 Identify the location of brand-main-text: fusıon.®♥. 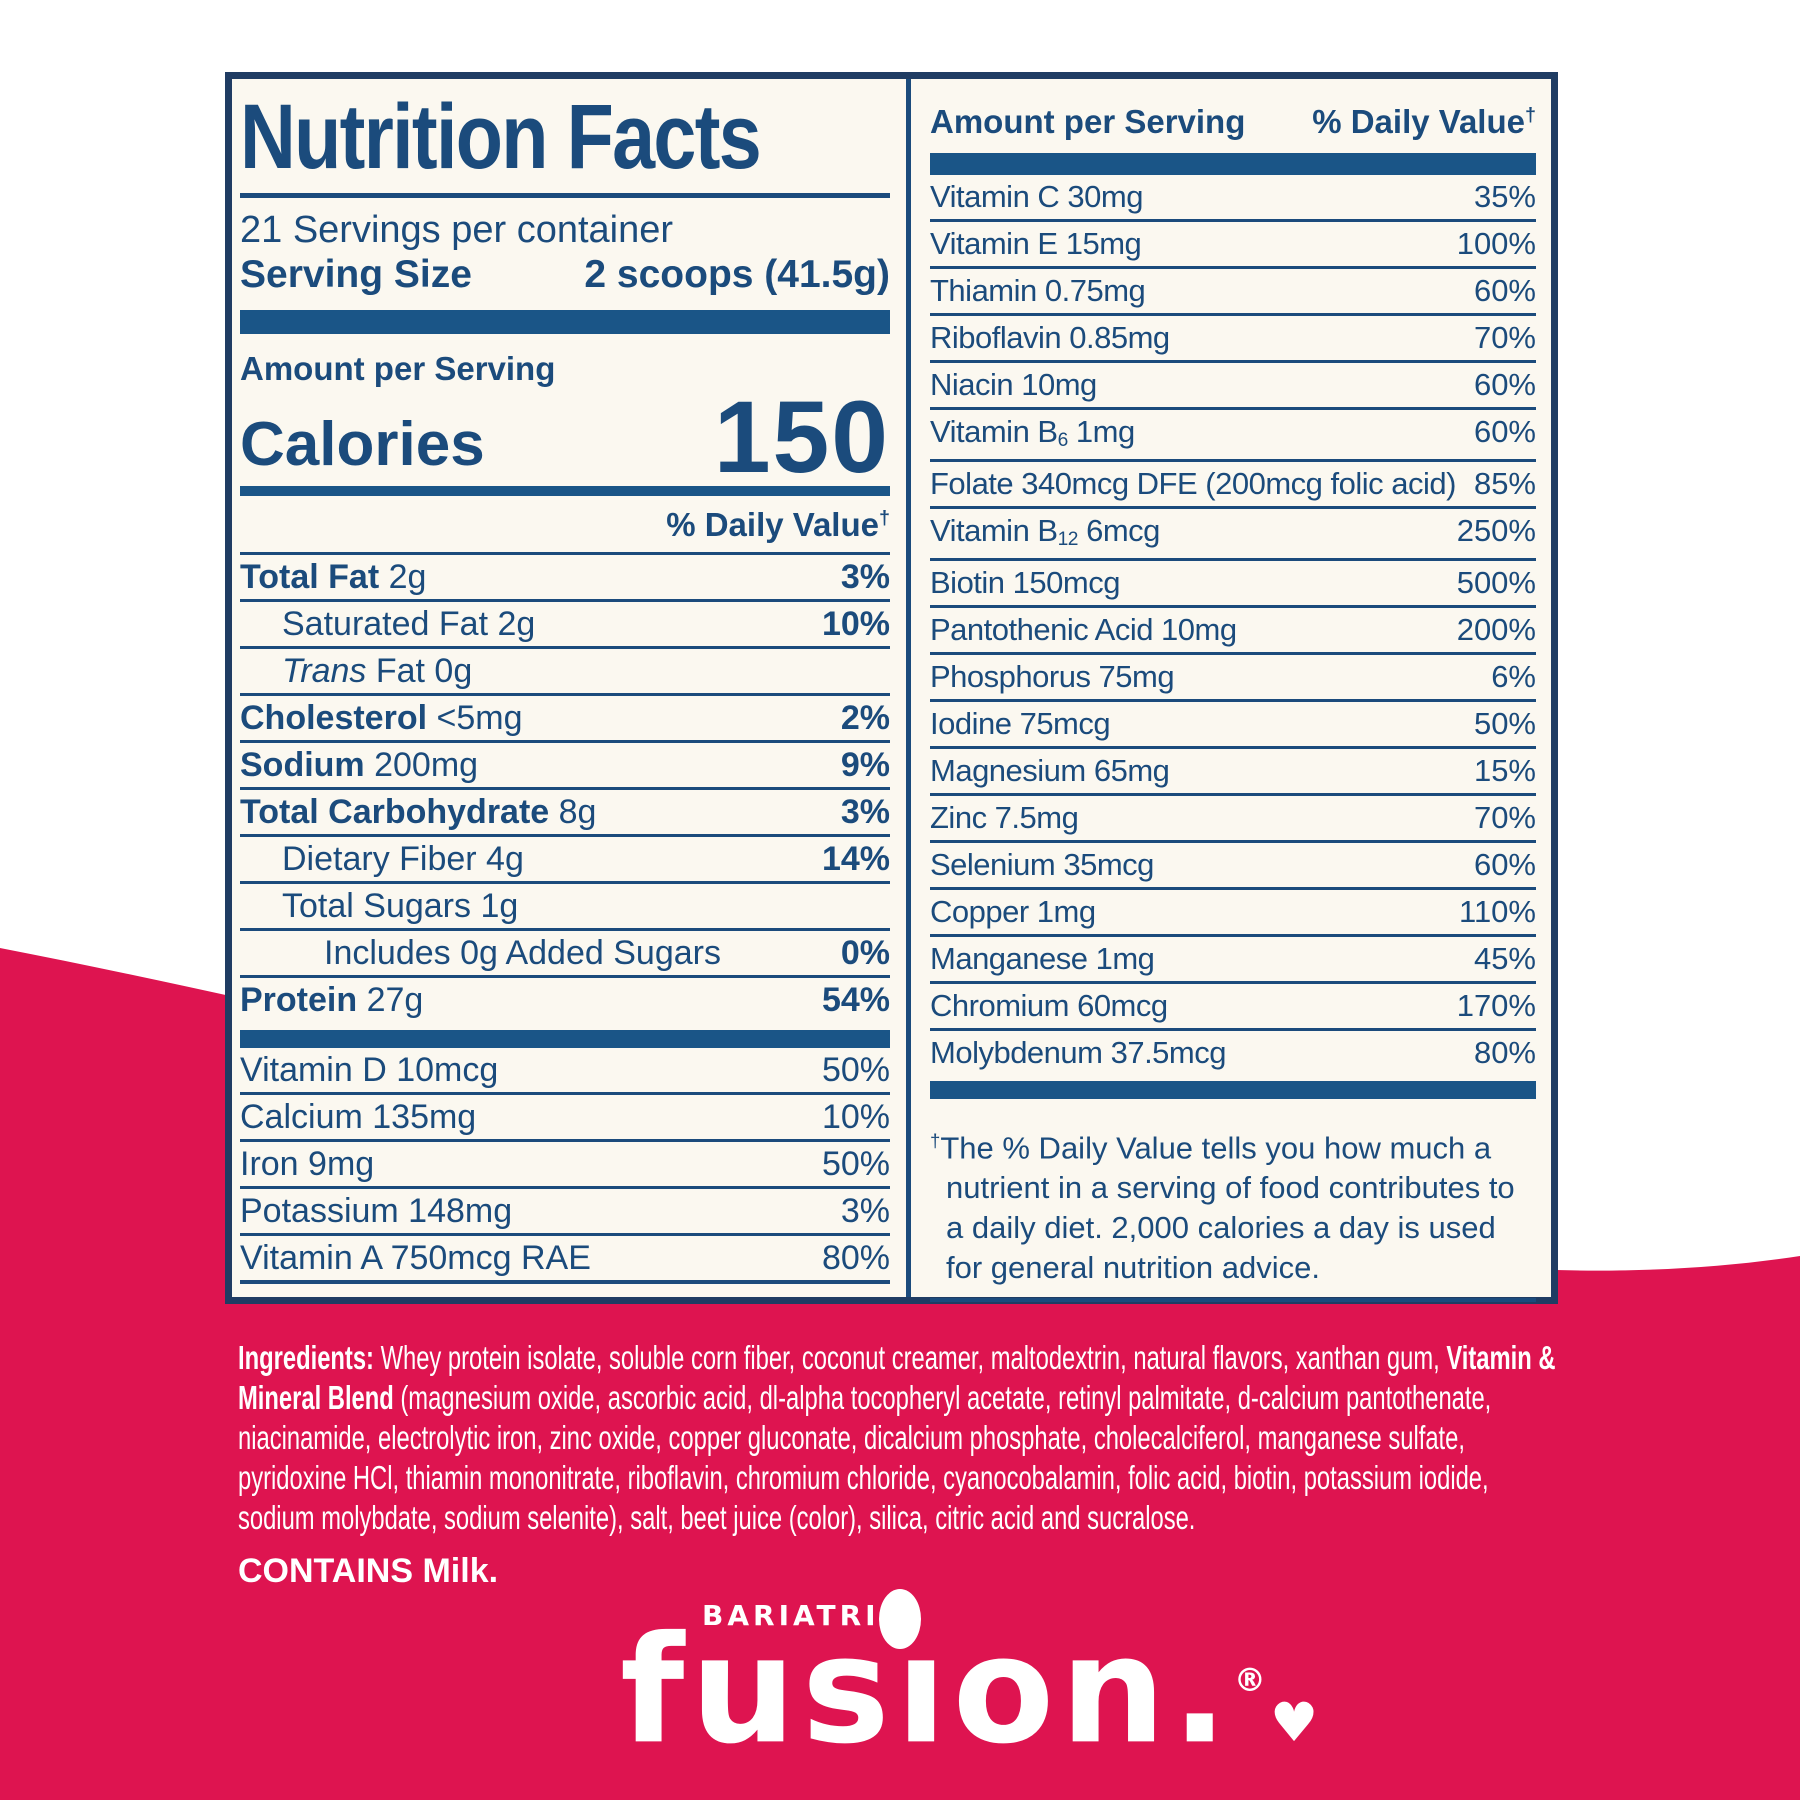
(969, 1690).